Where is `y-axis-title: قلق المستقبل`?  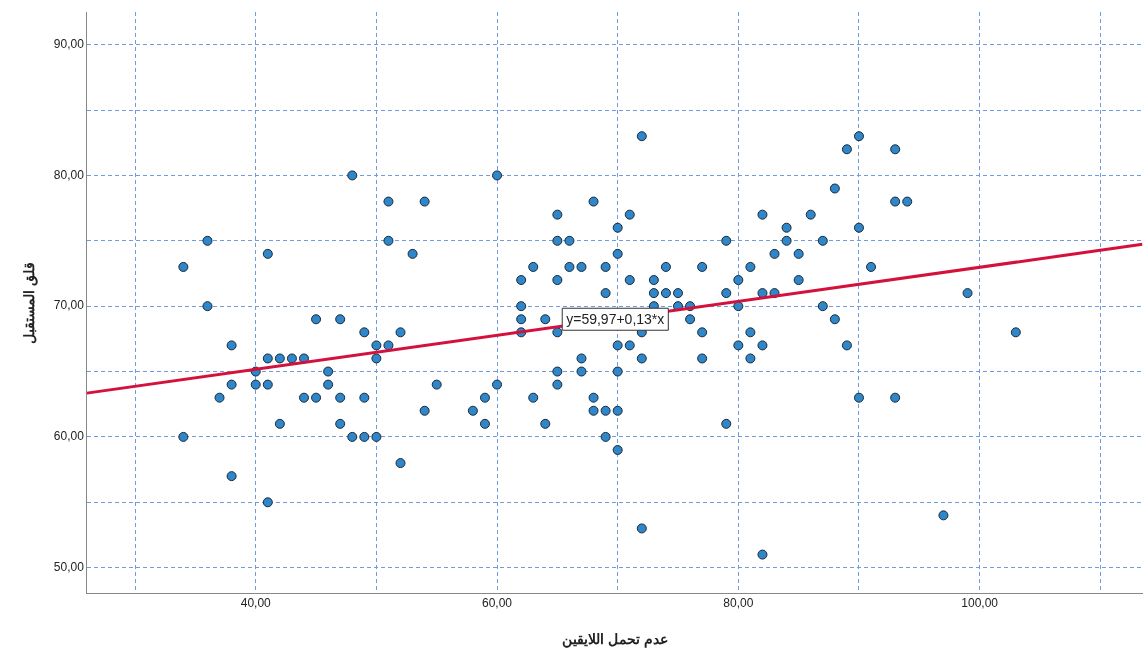
y-axis-title: قلق المستقبل is located at coordinates (30, 302).